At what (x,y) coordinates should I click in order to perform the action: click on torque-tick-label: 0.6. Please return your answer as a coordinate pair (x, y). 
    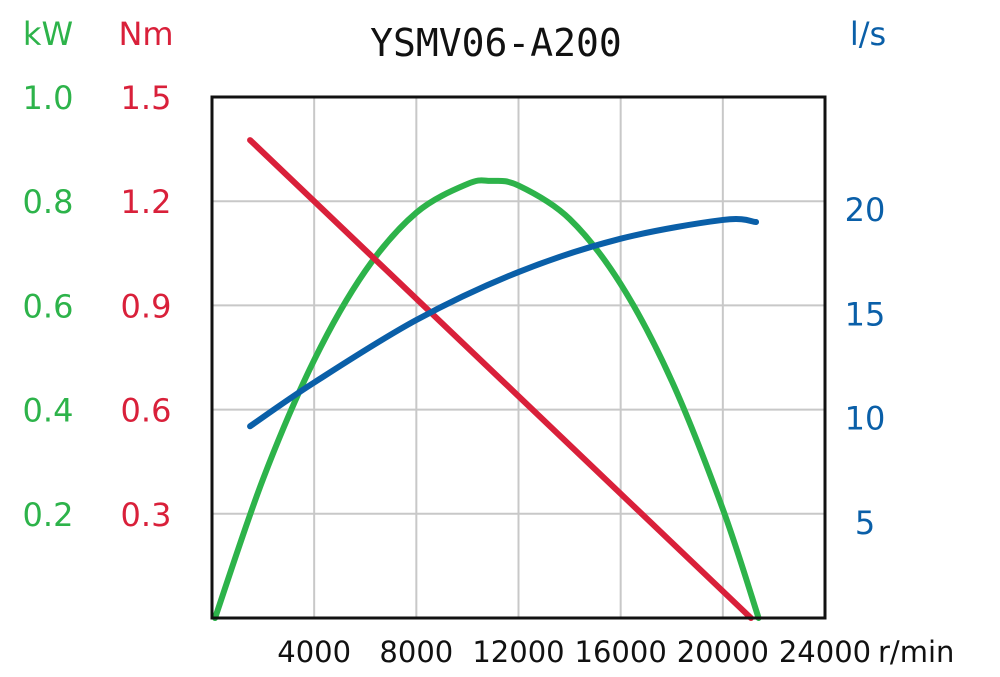
    Looking at the image, I should click on (146, 411).